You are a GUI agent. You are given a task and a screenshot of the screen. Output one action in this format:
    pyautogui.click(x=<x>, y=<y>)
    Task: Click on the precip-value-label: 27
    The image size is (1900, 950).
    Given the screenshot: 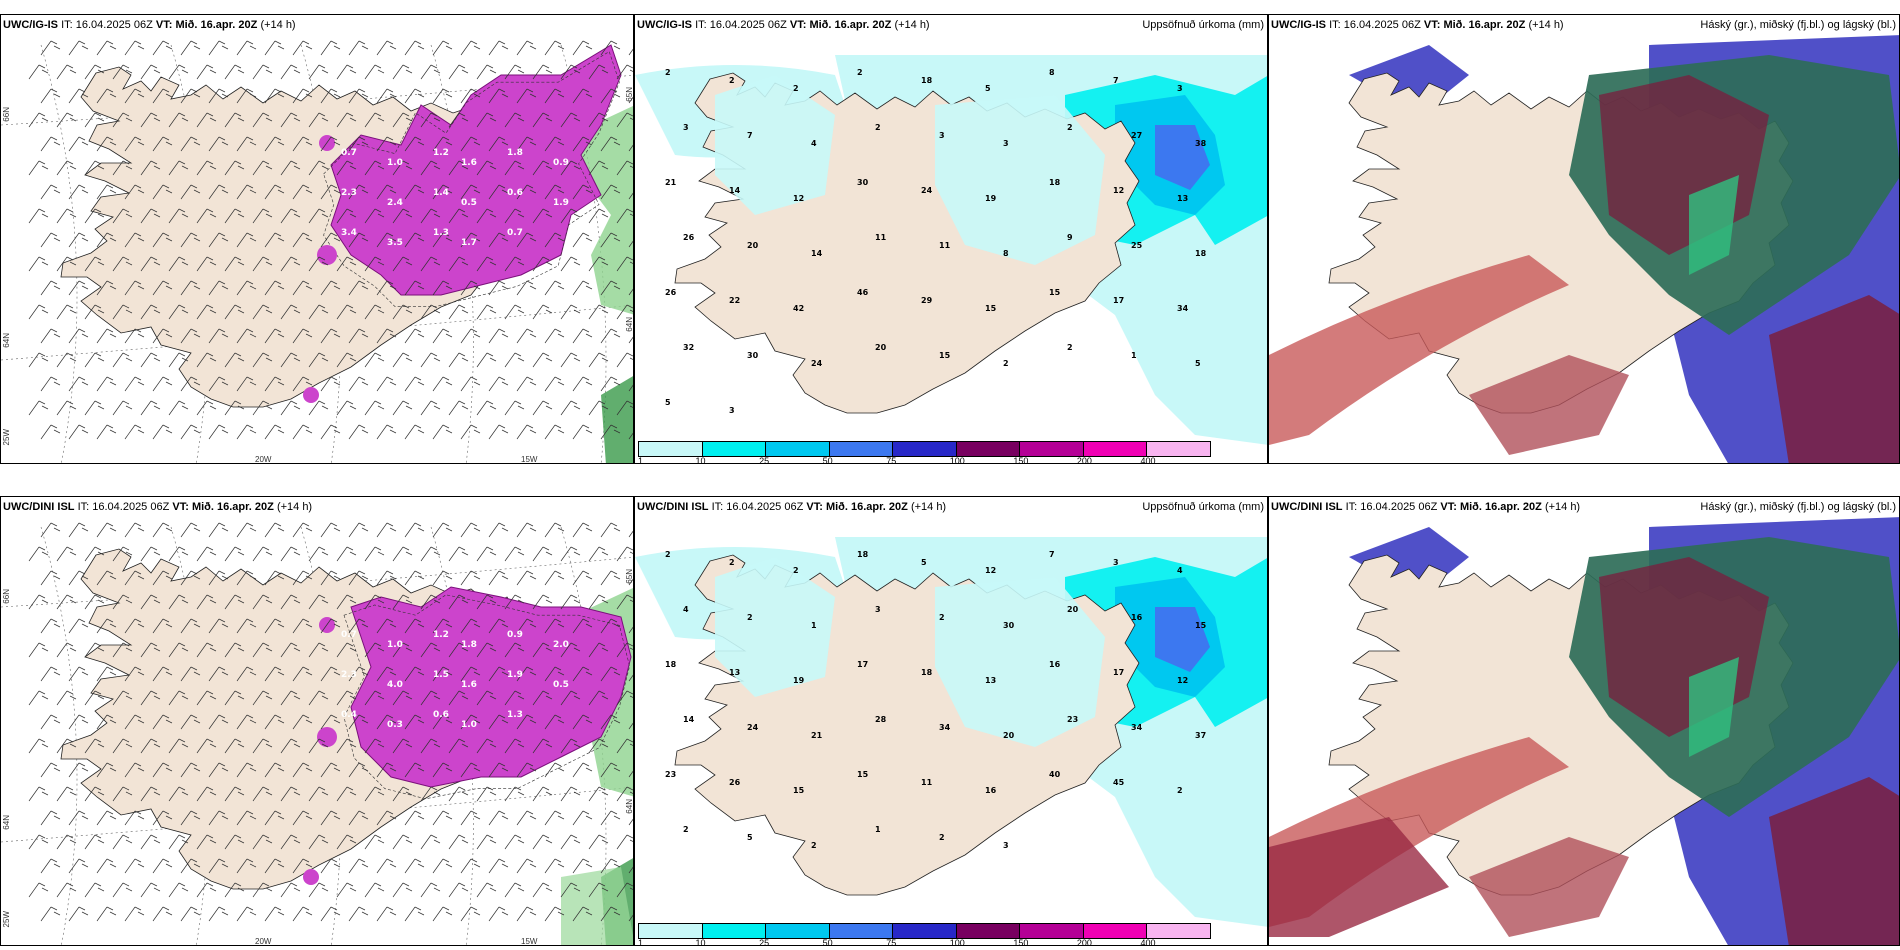 What is the action you would take?
    pyautogui.click(x=1136, y=135)
    